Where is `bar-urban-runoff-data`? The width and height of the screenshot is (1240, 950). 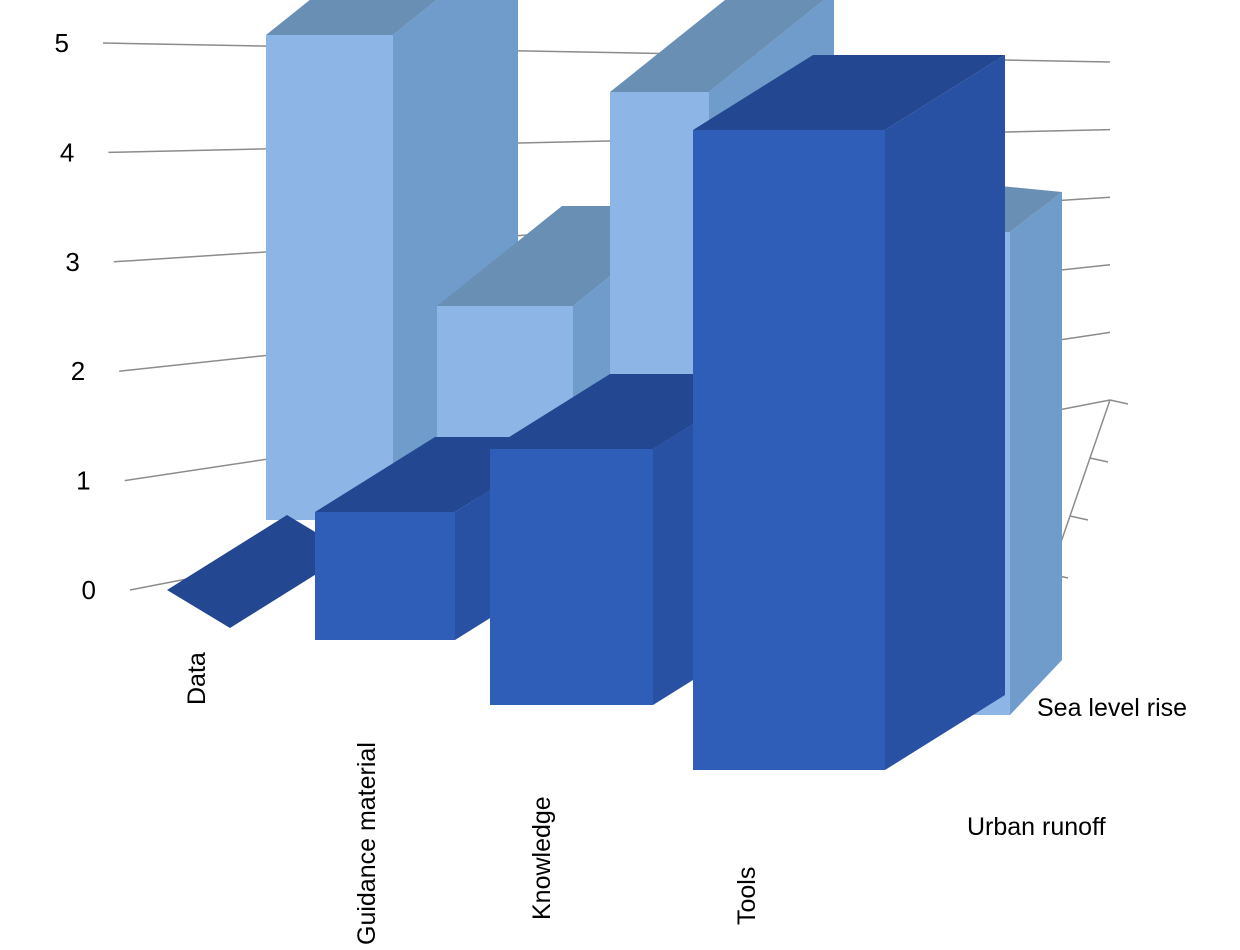 bar-urban-runoff-data is located at coordinates (258, 571).